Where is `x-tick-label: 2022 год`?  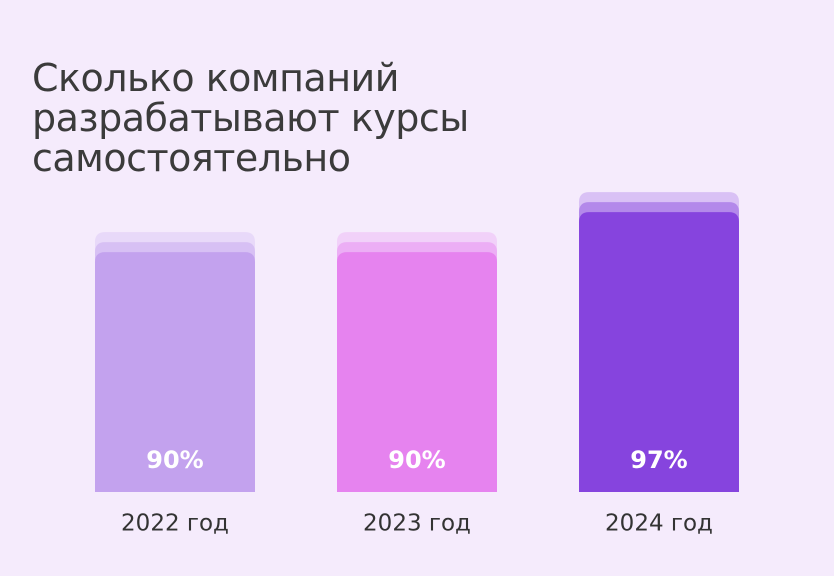 x-tick-label: 2022 год is located at coordinates (175, 524).